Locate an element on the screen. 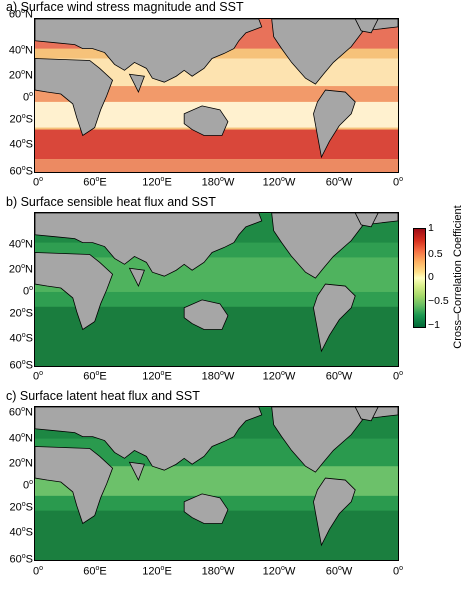 The image size is (474, 589). colorbar-title: Cross–Correlation Coefficient is located at coordinates (458, 277).